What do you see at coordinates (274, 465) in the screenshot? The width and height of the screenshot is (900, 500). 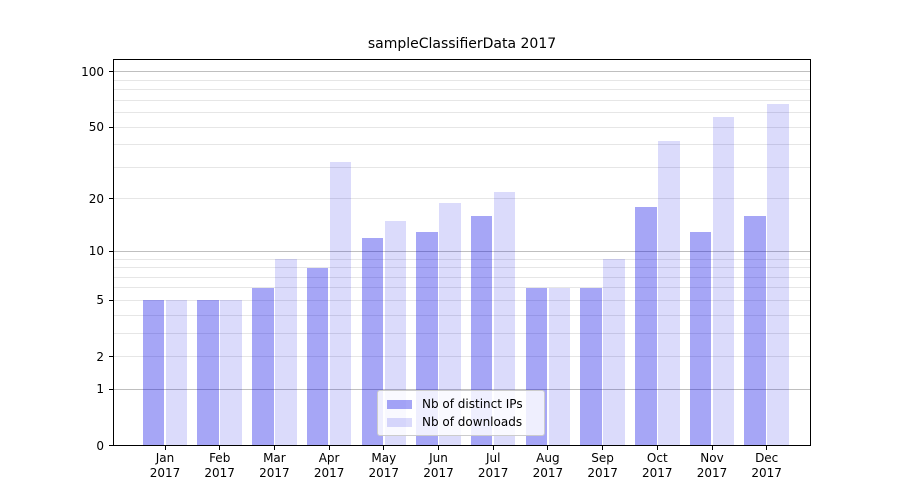 I see `x-tick-label: Mar 2017` at bounding box center [274, 465].